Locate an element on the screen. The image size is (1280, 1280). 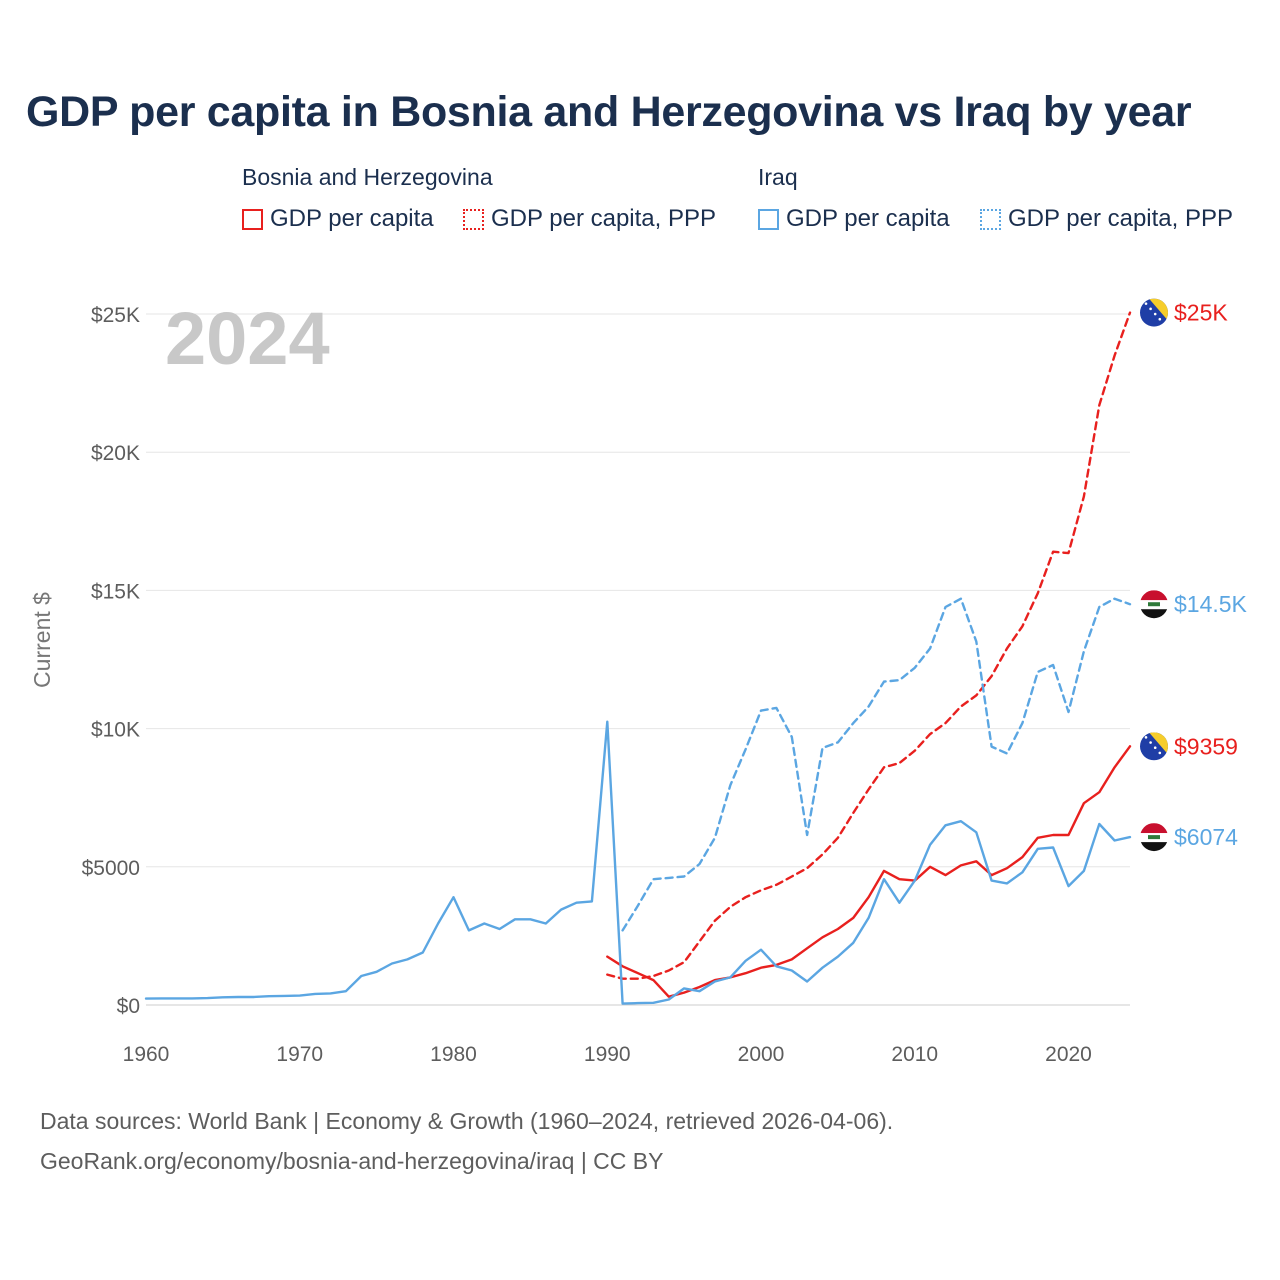
end-value-label: $9359 is located at coordinates (1206, 746).